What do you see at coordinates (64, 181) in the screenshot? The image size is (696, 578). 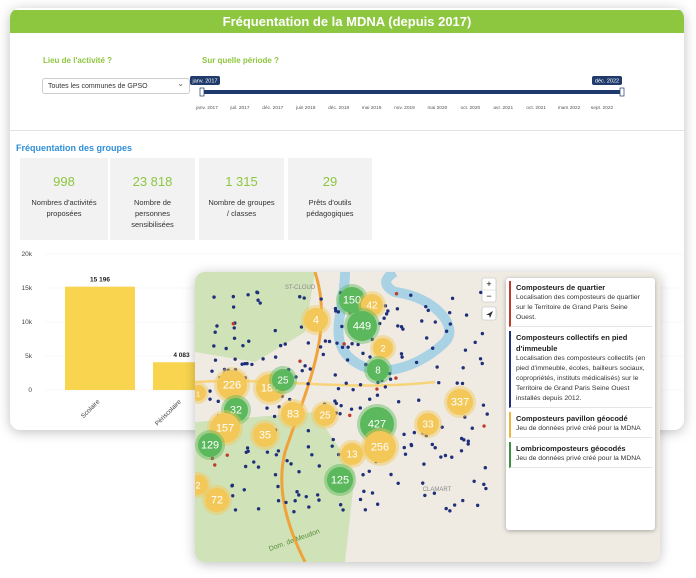 I see `kpi-value: 998` at bounding box center [64, 181].